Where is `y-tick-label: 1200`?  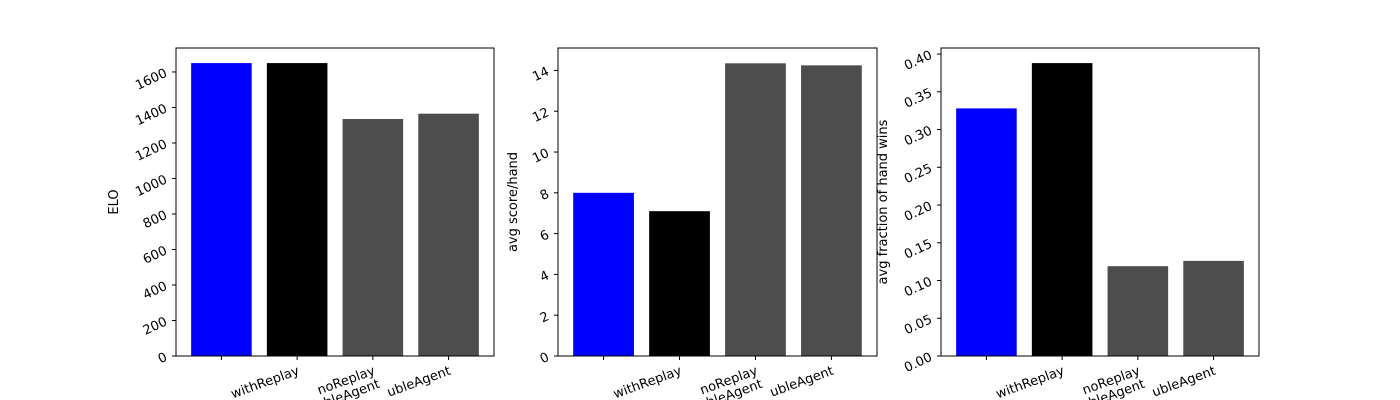
y-tick-label: 1200 is located at coordinates (151, 151).